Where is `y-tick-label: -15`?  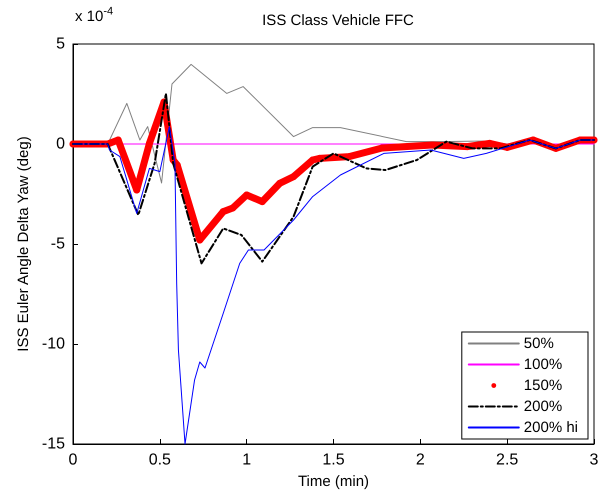 y-tick-label: -15 is located at coordinates (54, 444).